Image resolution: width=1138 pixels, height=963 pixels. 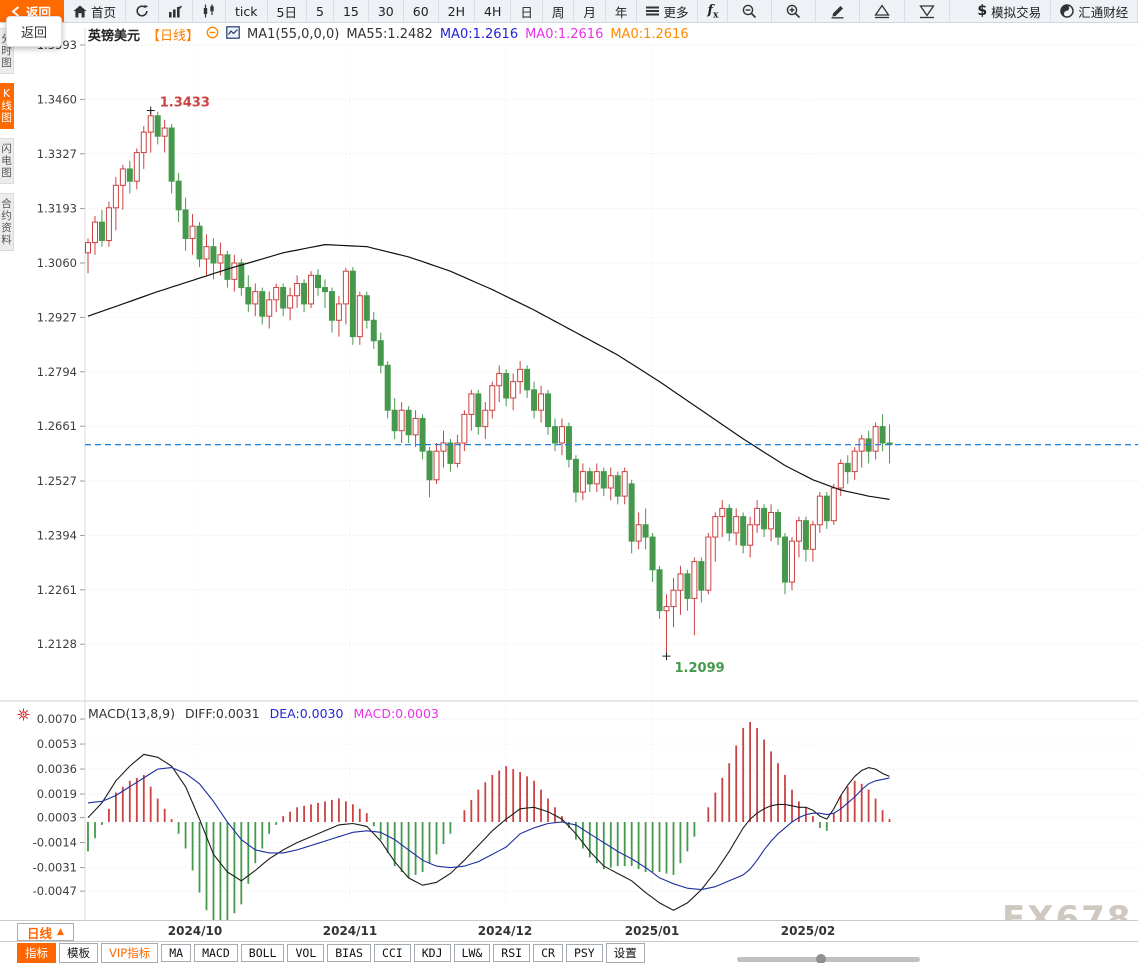 What do you see at coordinates (130, 953) in the screenshot?
I see `tab-vip-indicator: VIP指标` at bounding box center [130, 953].